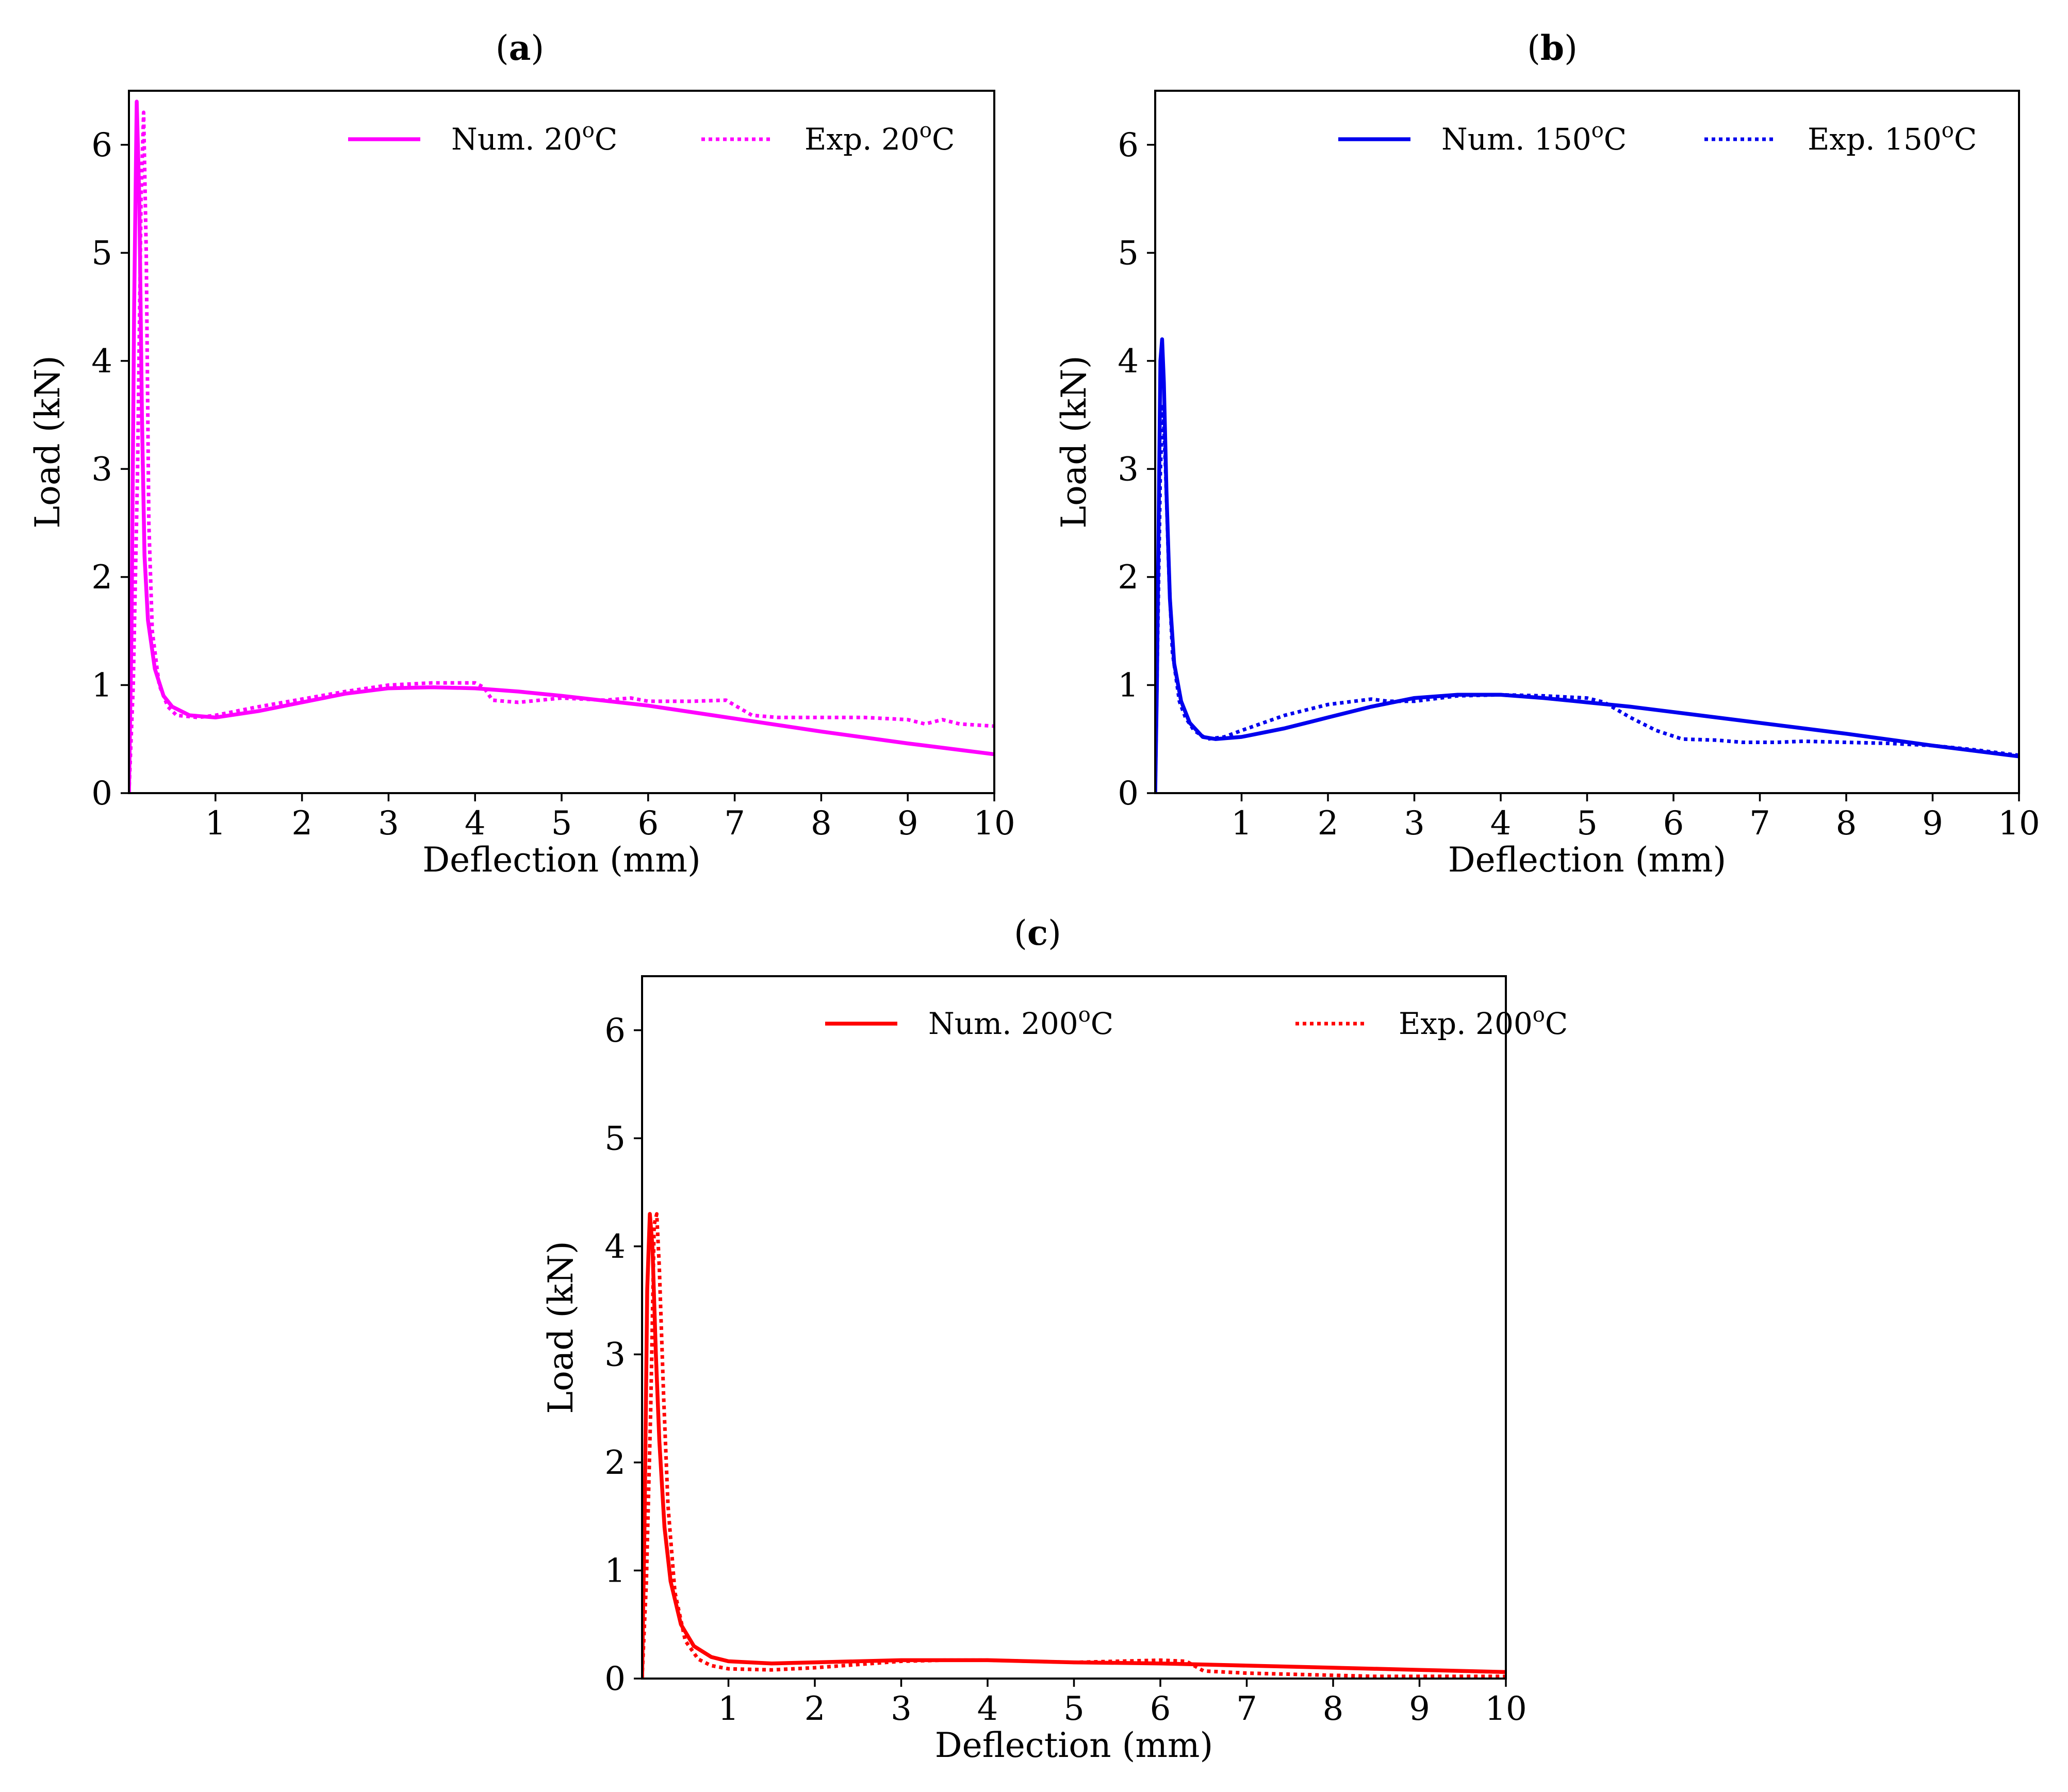 This screenshot has width=2068, height=1792. What do you see at coordinates (534, 138) in the screenshot?
I see `legend-label: Num. 20oC` at bounding box center [534, 138].